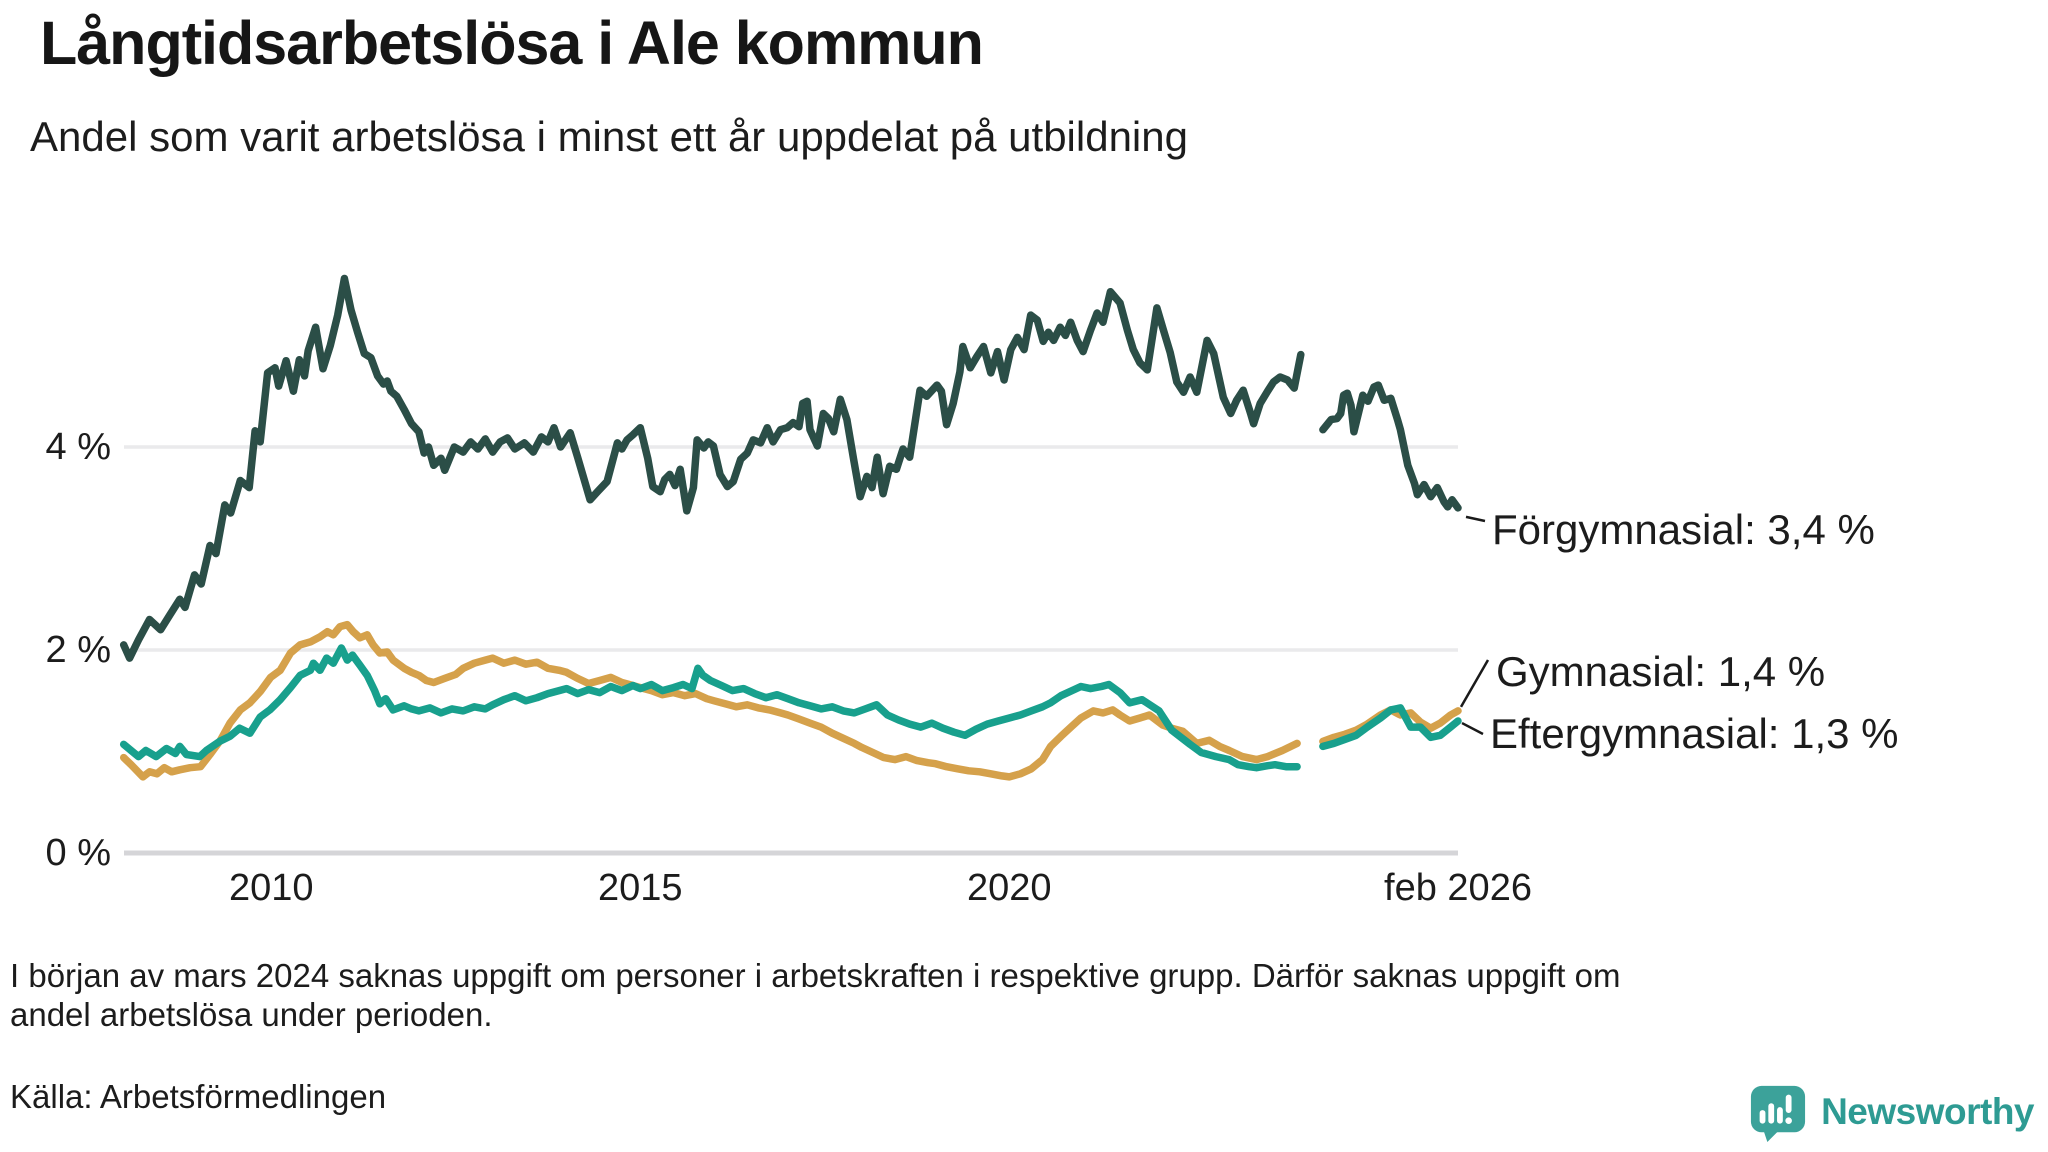  I want to click on x-axis-tick-feb-2026: feb 2026, so click(1458, 888).